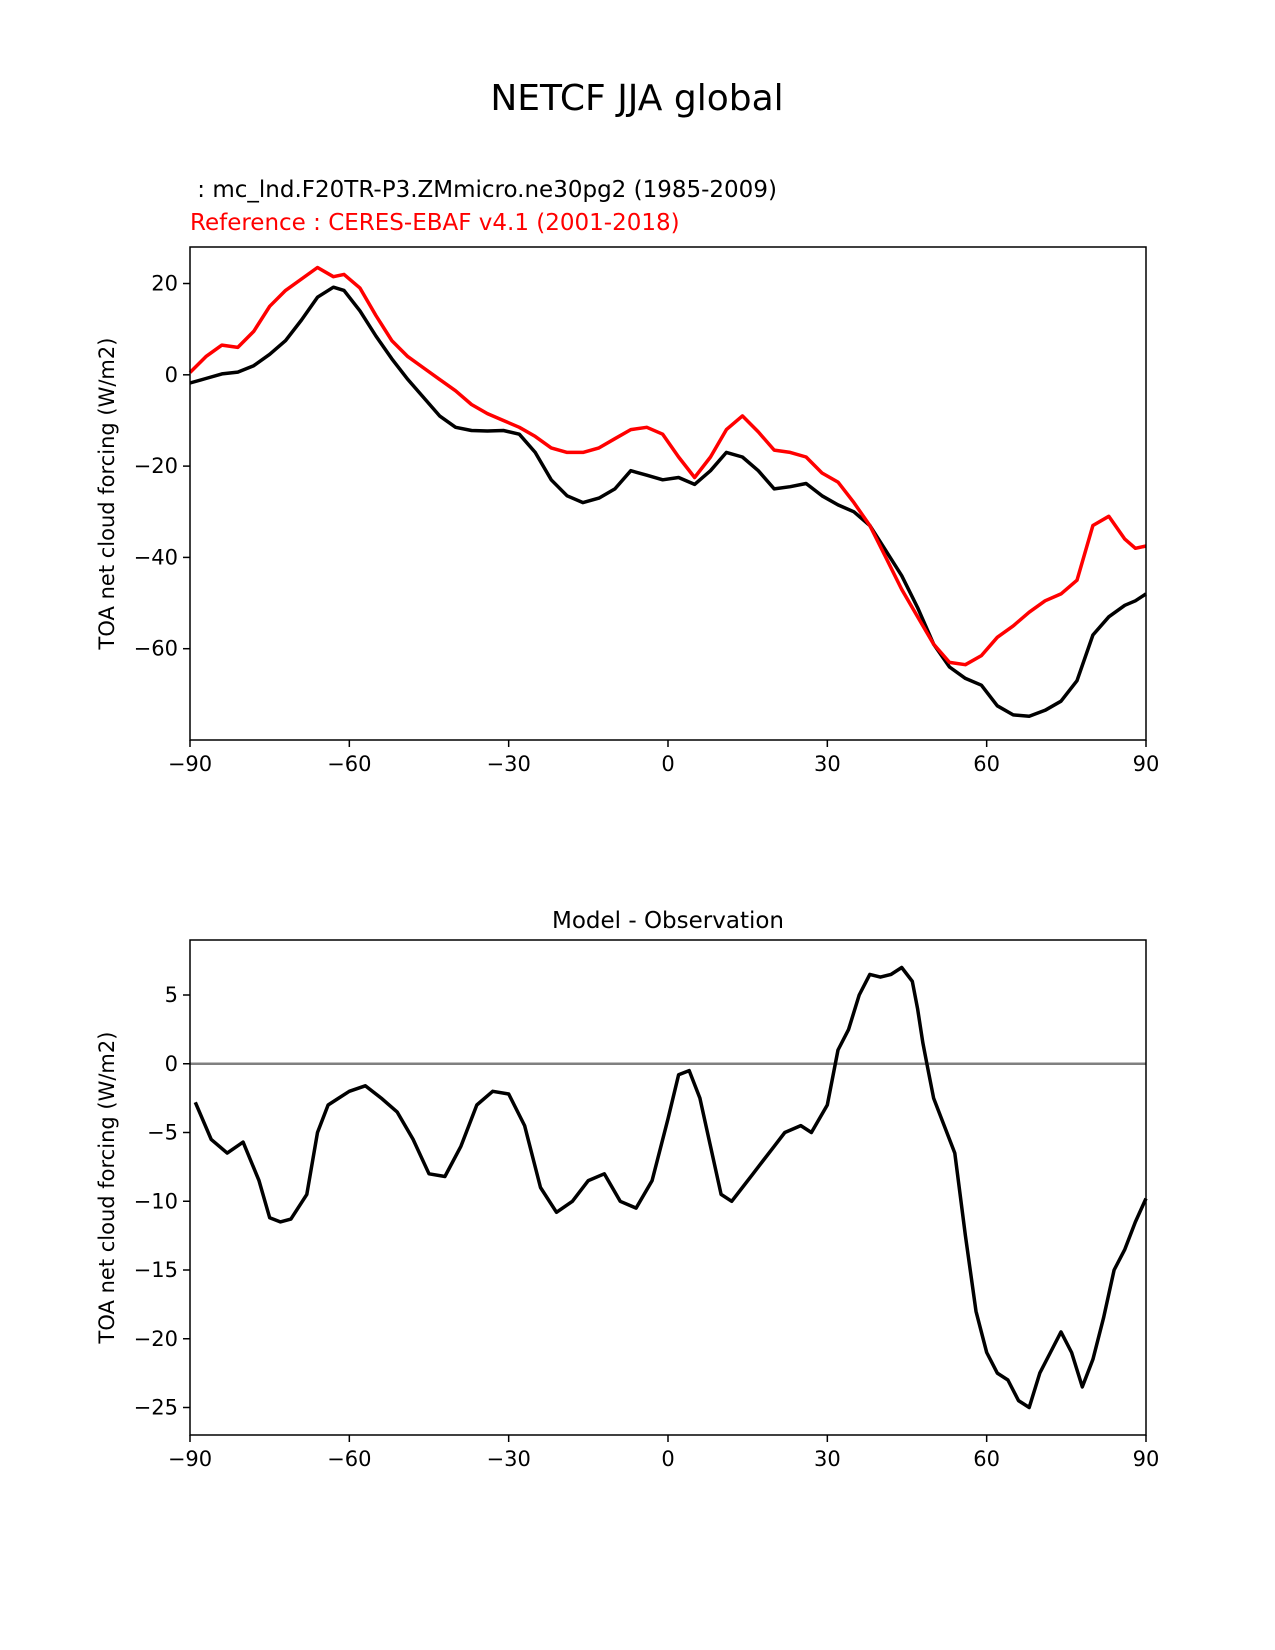 The image size is (1275, 1650). I want to click on bottom-y-tick-label: −20, so click(156, 1339).